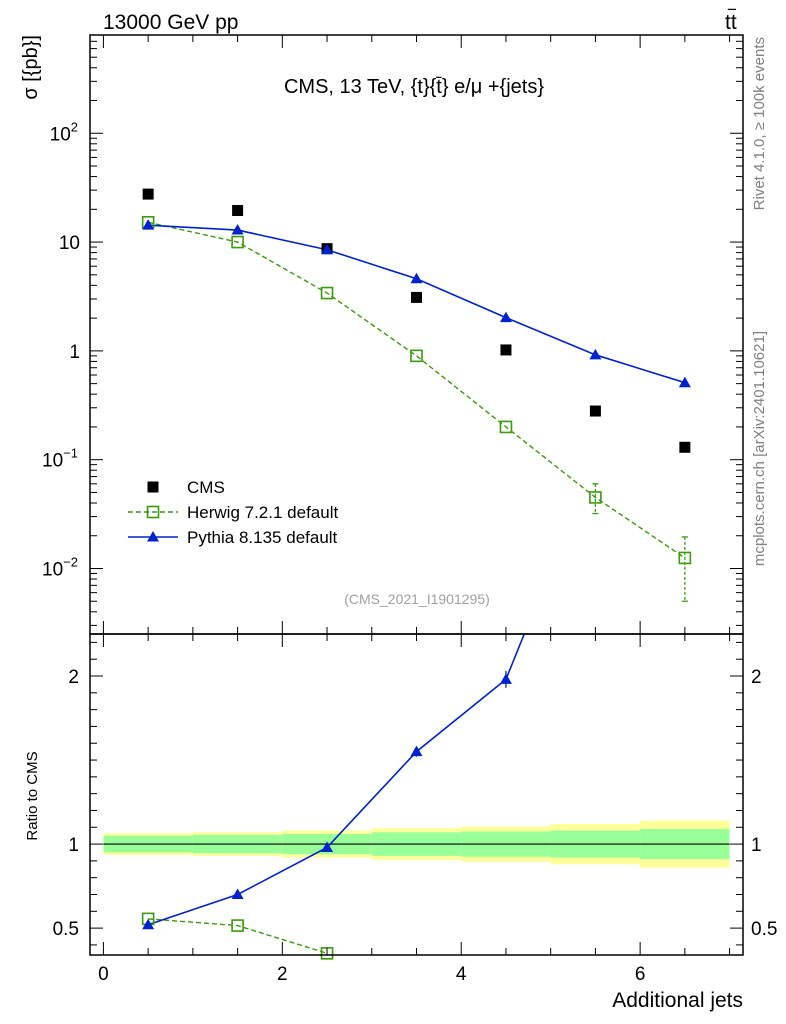 This screenshot has height=1024, width=786. I want to click on rivet-version-label: Rivet 4.1.0, ≥ 100k events, so click(759, 123).